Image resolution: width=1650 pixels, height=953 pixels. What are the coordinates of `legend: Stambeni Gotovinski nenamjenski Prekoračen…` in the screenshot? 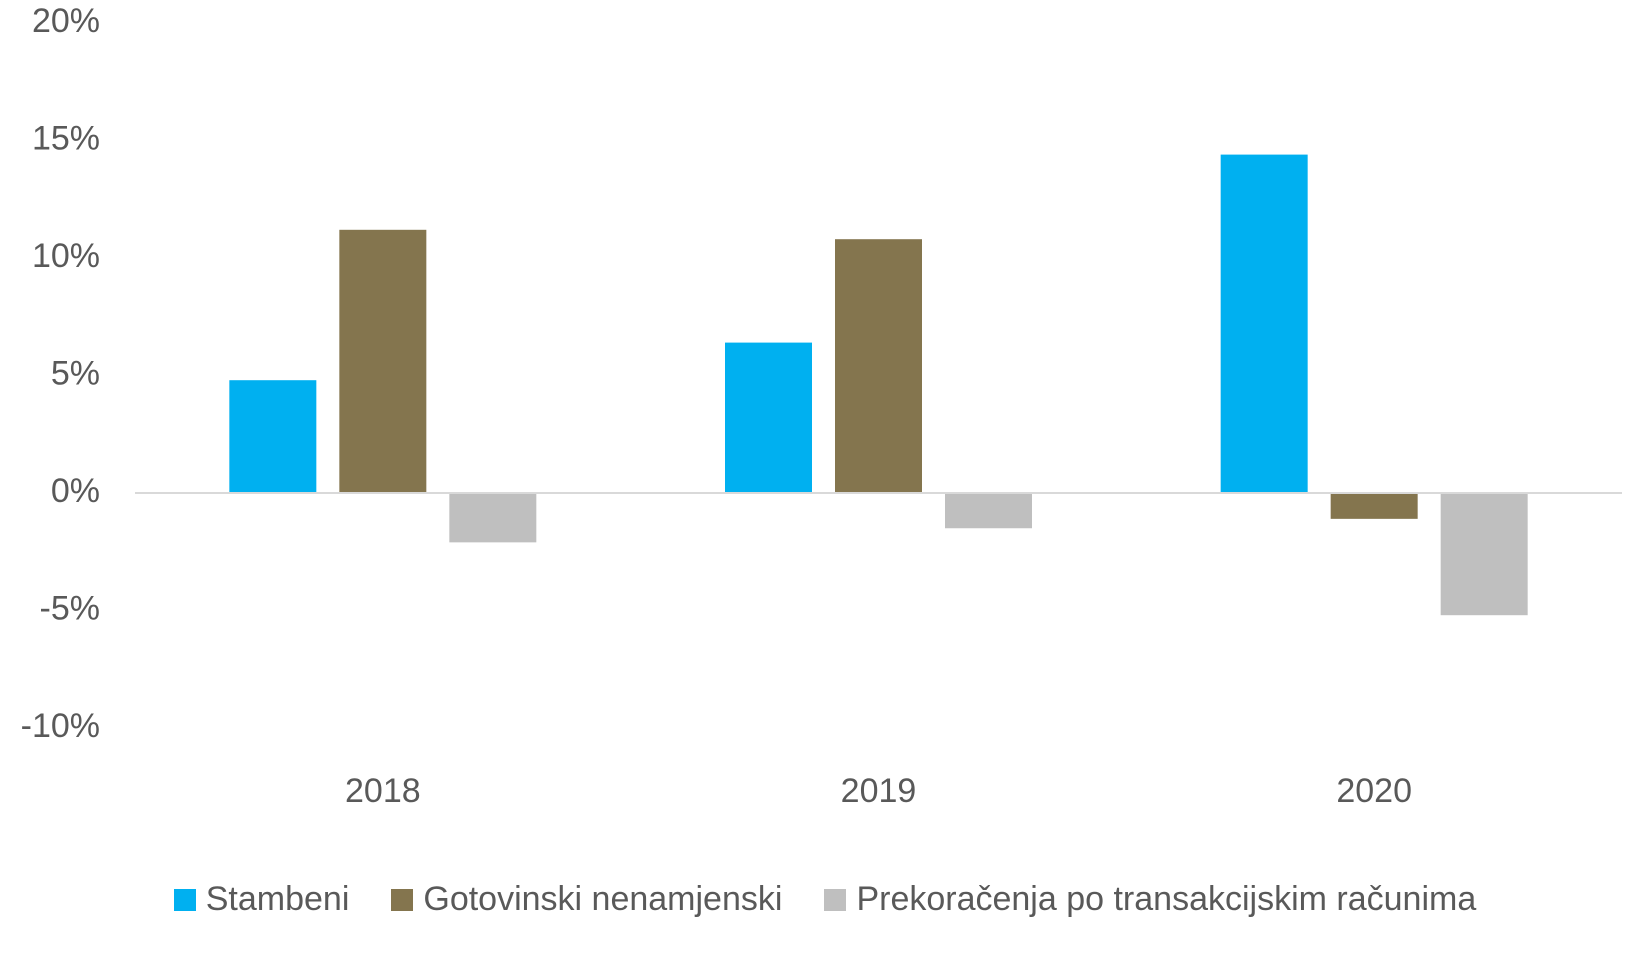 It's located at (825, 899).